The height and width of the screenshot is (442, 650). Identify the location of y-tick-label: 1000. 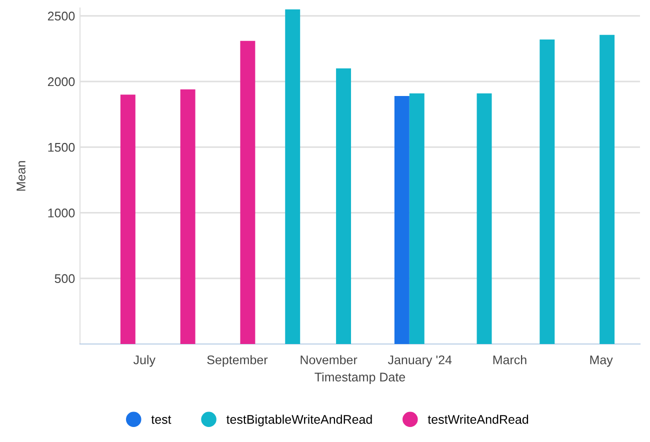
(61, 213).